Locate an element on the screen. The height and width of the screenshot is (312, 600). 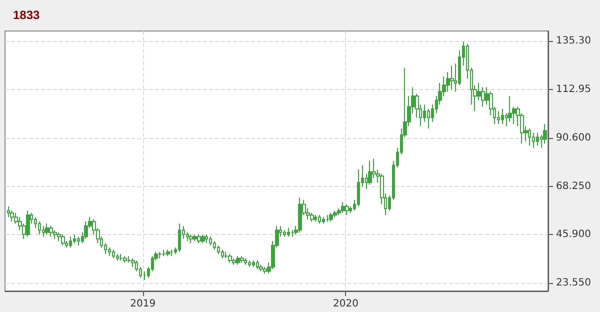
y-tick-label: 45.900 is located at coordinates (573, 234).